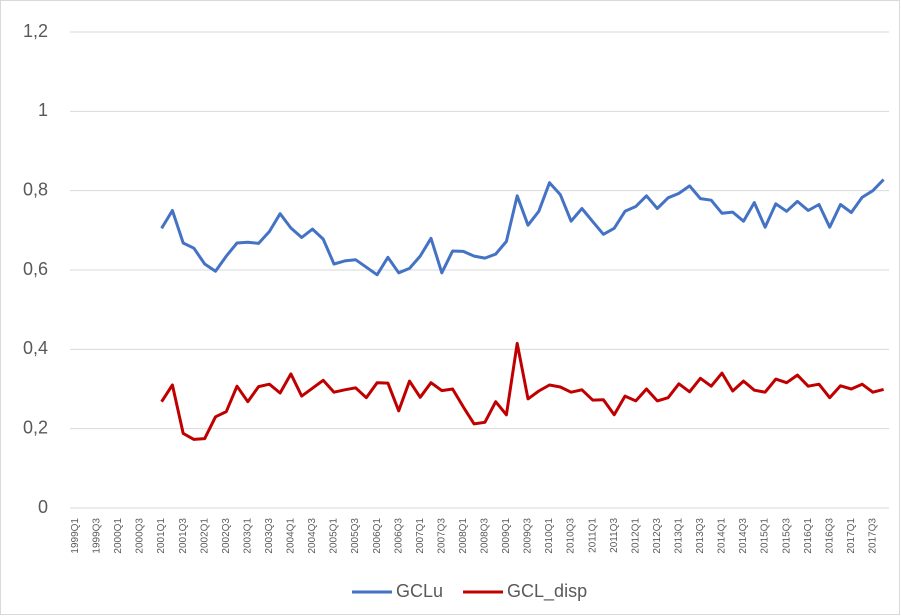 The height and width of the screenshot is (616, 901). What do you see at coordinates (743, 536) in the screenshot?
I see `x-tick-label: 2014Q3` at bounding box center [743, 536].